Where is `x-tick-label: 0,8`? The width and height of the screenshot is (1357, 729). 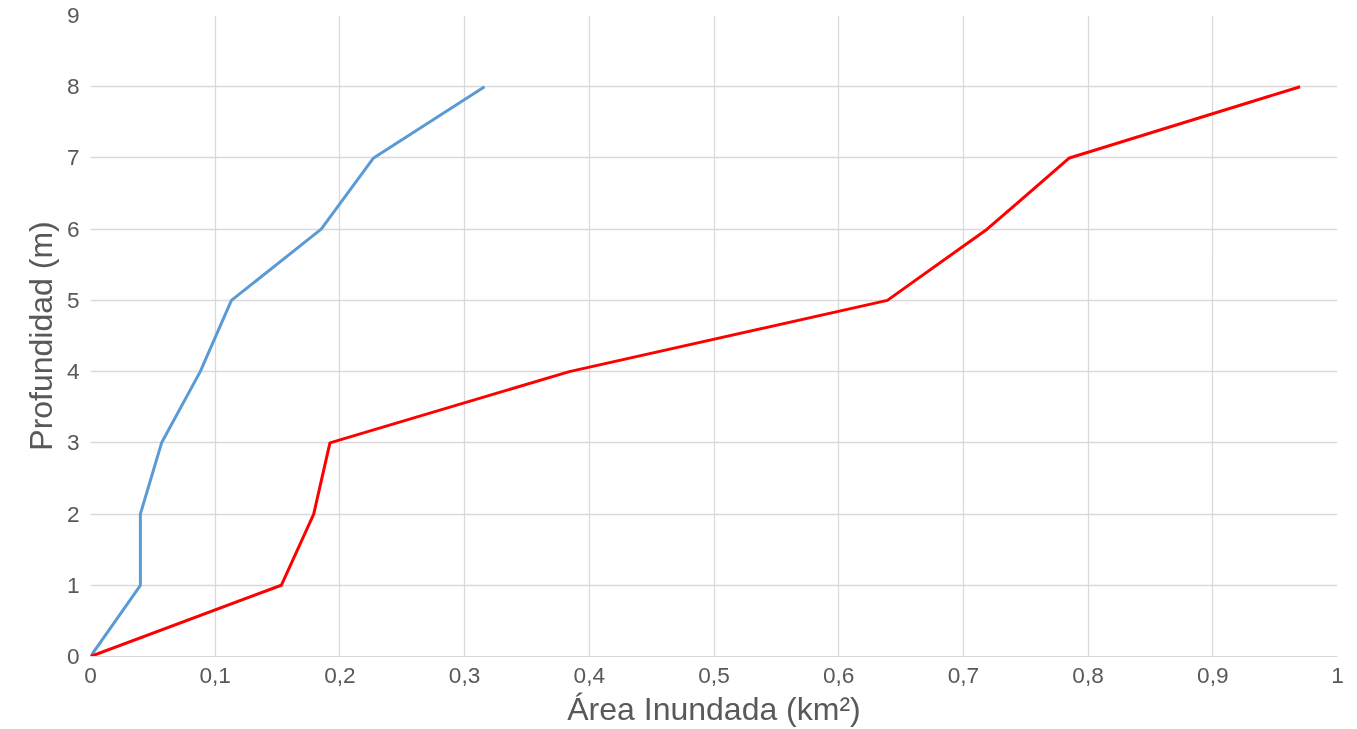
x-tick-label: 0,8 is located at coordinates (1088, 674).